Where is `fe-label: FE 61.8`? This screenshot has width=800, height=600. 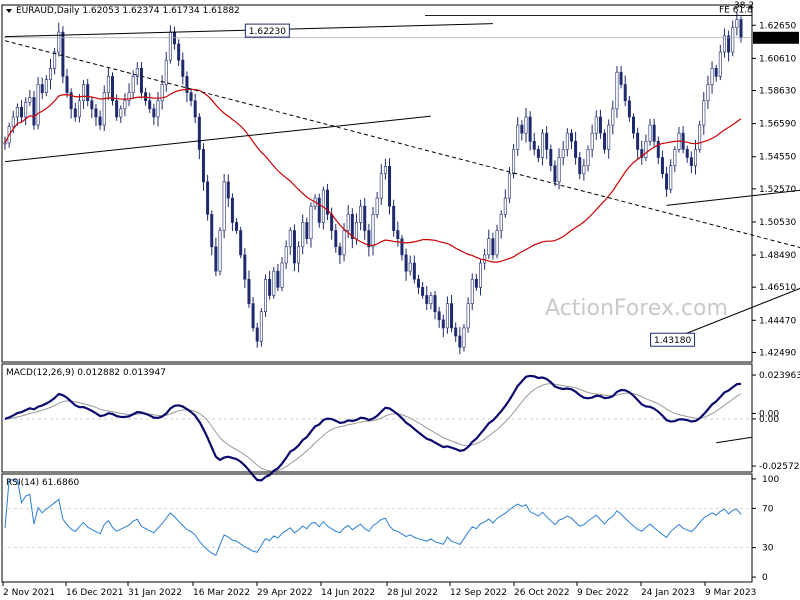
fe-label: FE 61.8 is located at coordinates (736, 11).